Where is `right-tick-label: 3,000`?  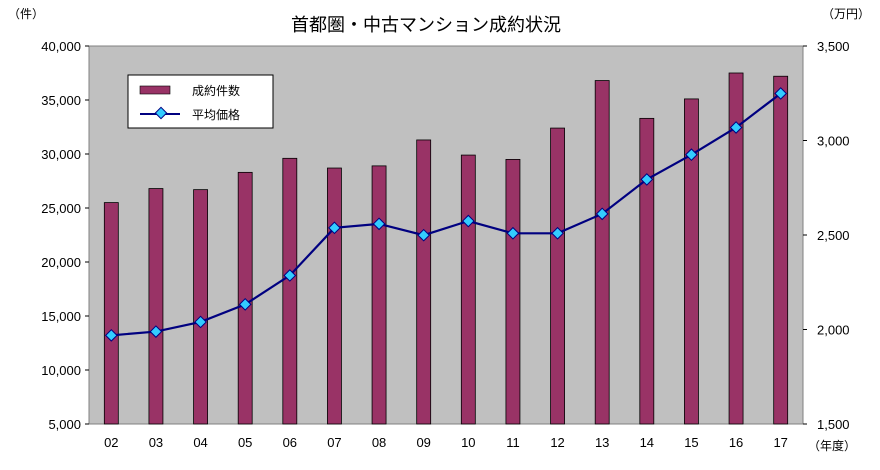 right-tick-label: 3,000 is located at coordinates (833, 141).